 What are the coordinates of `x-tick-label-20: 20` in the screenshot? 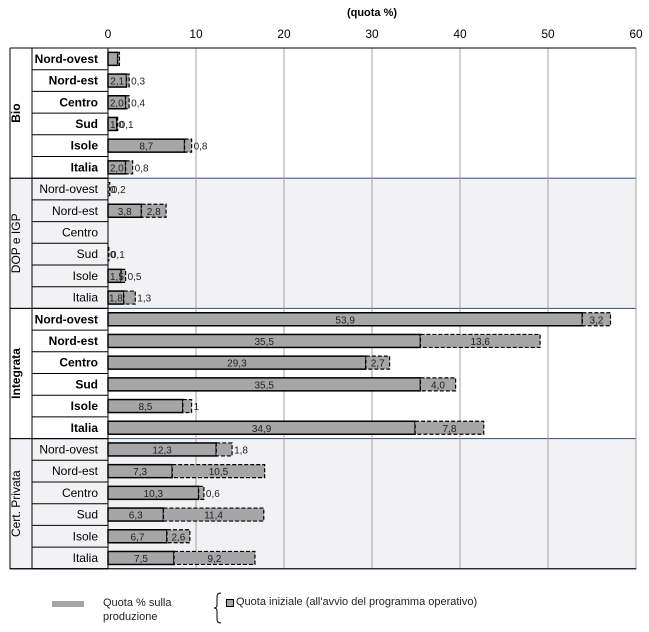 It's located at (284, 34).